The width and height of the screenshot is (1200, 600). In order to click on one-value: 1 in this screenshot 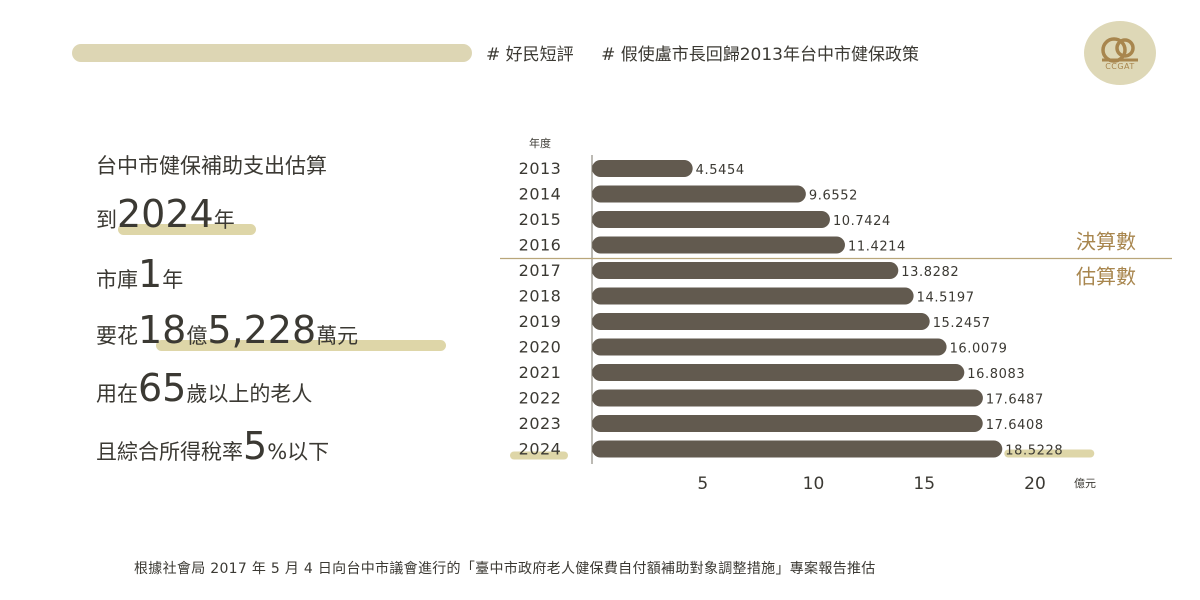, I will do `click(150, 274)`.